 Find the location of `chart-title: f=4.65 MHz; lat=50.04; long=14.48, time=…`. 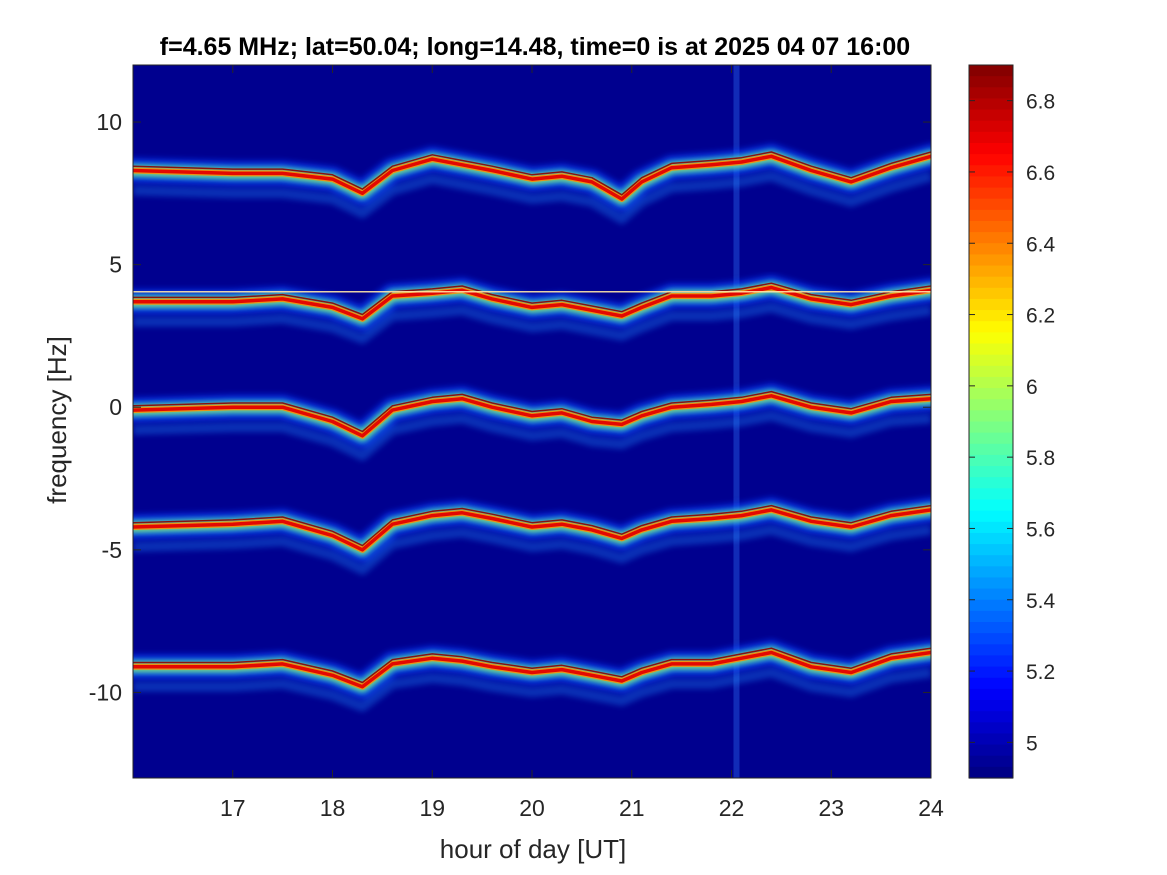

chart-title: f=4.65 MHz; lat=50.04; long=14.48, time=… is located at coordinates (535, 47).